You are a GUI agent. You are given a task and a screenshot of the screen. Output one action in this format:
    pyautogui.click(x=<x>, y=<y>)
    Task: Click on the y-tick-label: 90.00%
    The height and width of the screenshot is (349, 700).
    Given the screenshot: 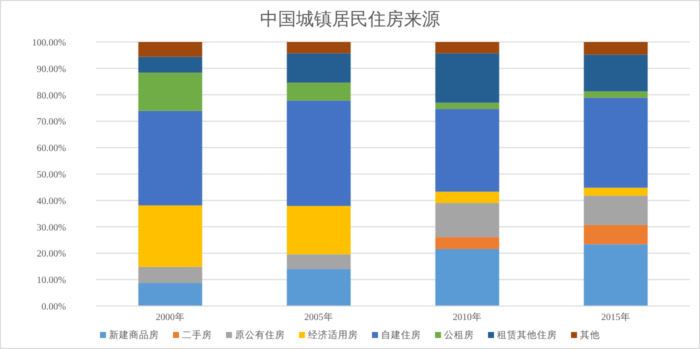 What is the action you would take?
    pyautogui.click(x=51, y=69)
    